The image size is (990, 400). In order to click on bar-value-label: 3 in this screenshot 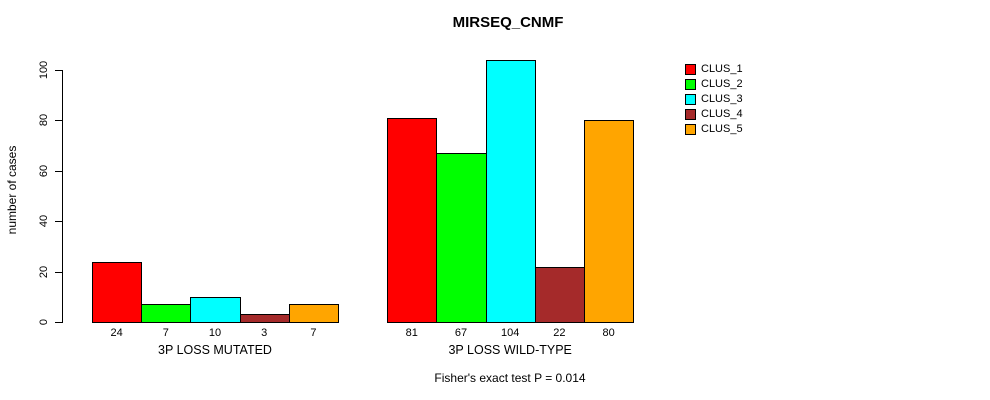, I will do `click(264, 333)`.